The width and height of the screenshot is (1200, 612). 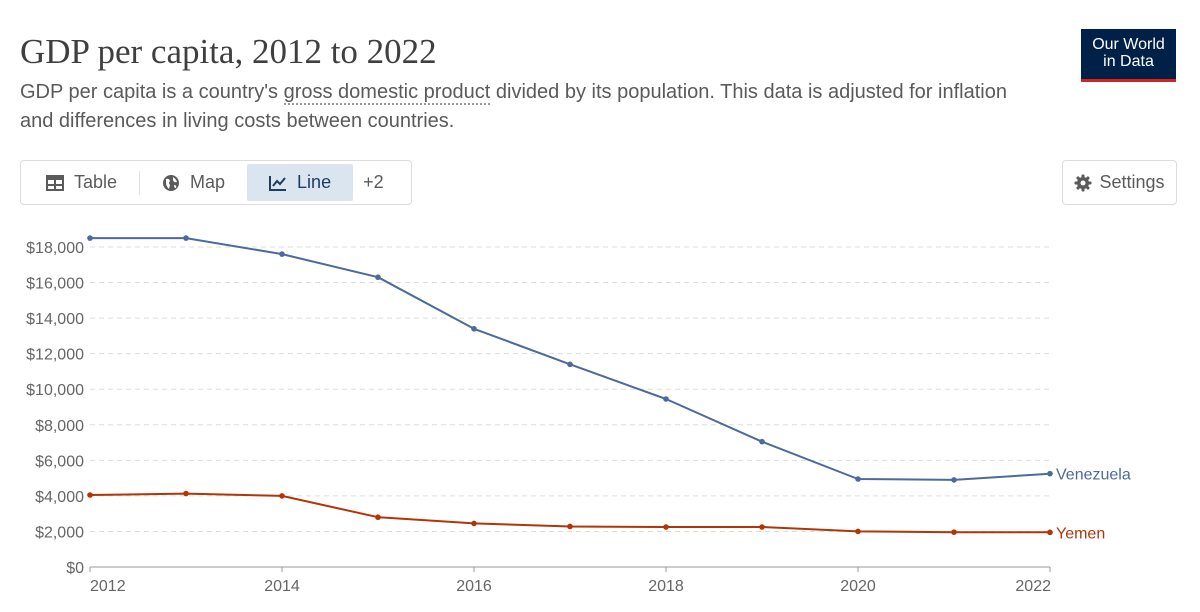 I want to click on tab-map: Map, so click(x=193, y=182).